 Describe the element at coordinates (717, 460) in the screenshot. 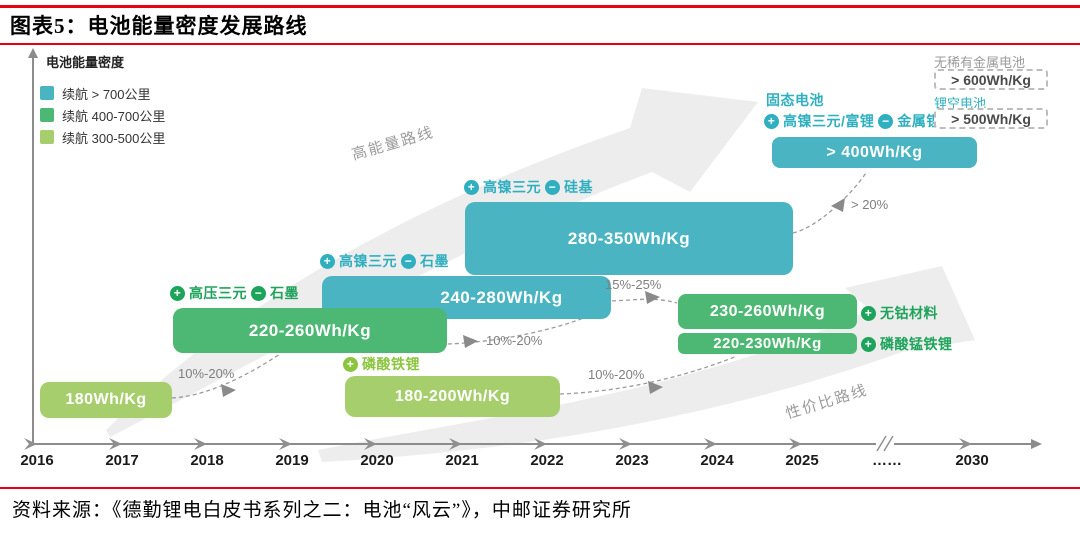

I see `year-label: 2024` at that location.